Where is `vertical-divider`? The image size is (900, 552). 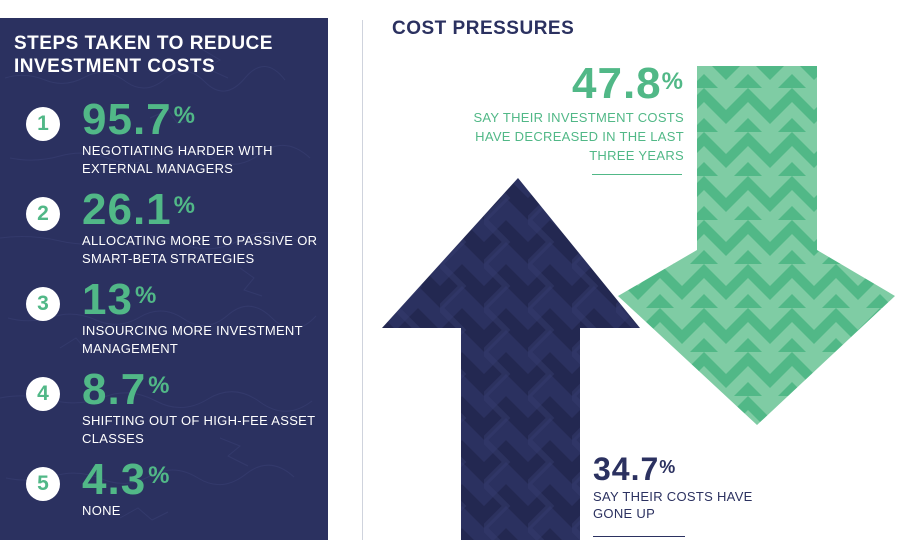 vertical-divider is located at coordinates (362, 280).